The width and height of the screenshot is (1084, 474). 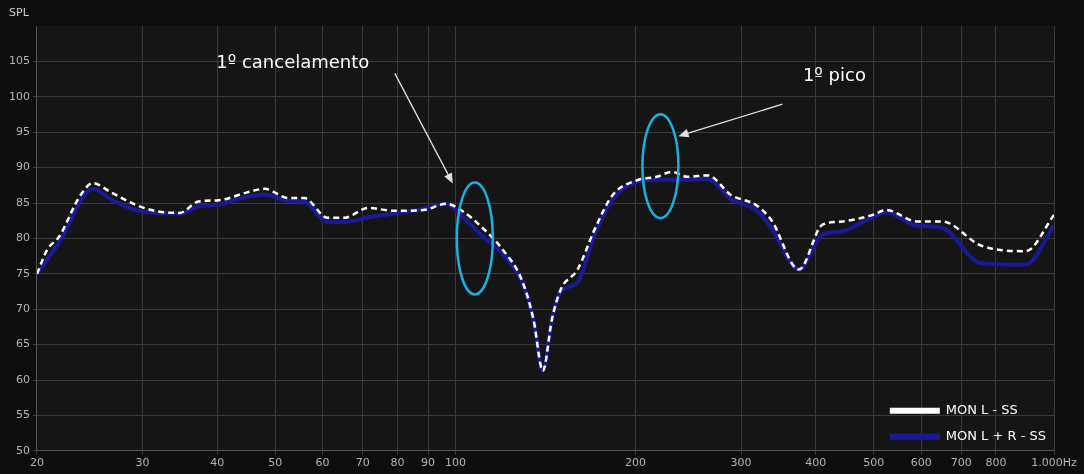 I want to click on x-tick-label: 500, so click(x=874, y=463).